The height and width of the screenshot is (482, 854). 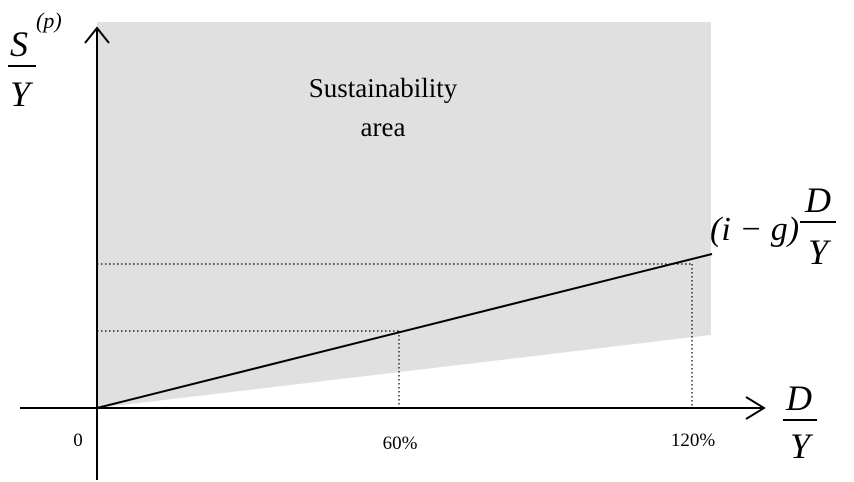 I want to click on x-axis-arrowhead, so click(x=755, y=408).